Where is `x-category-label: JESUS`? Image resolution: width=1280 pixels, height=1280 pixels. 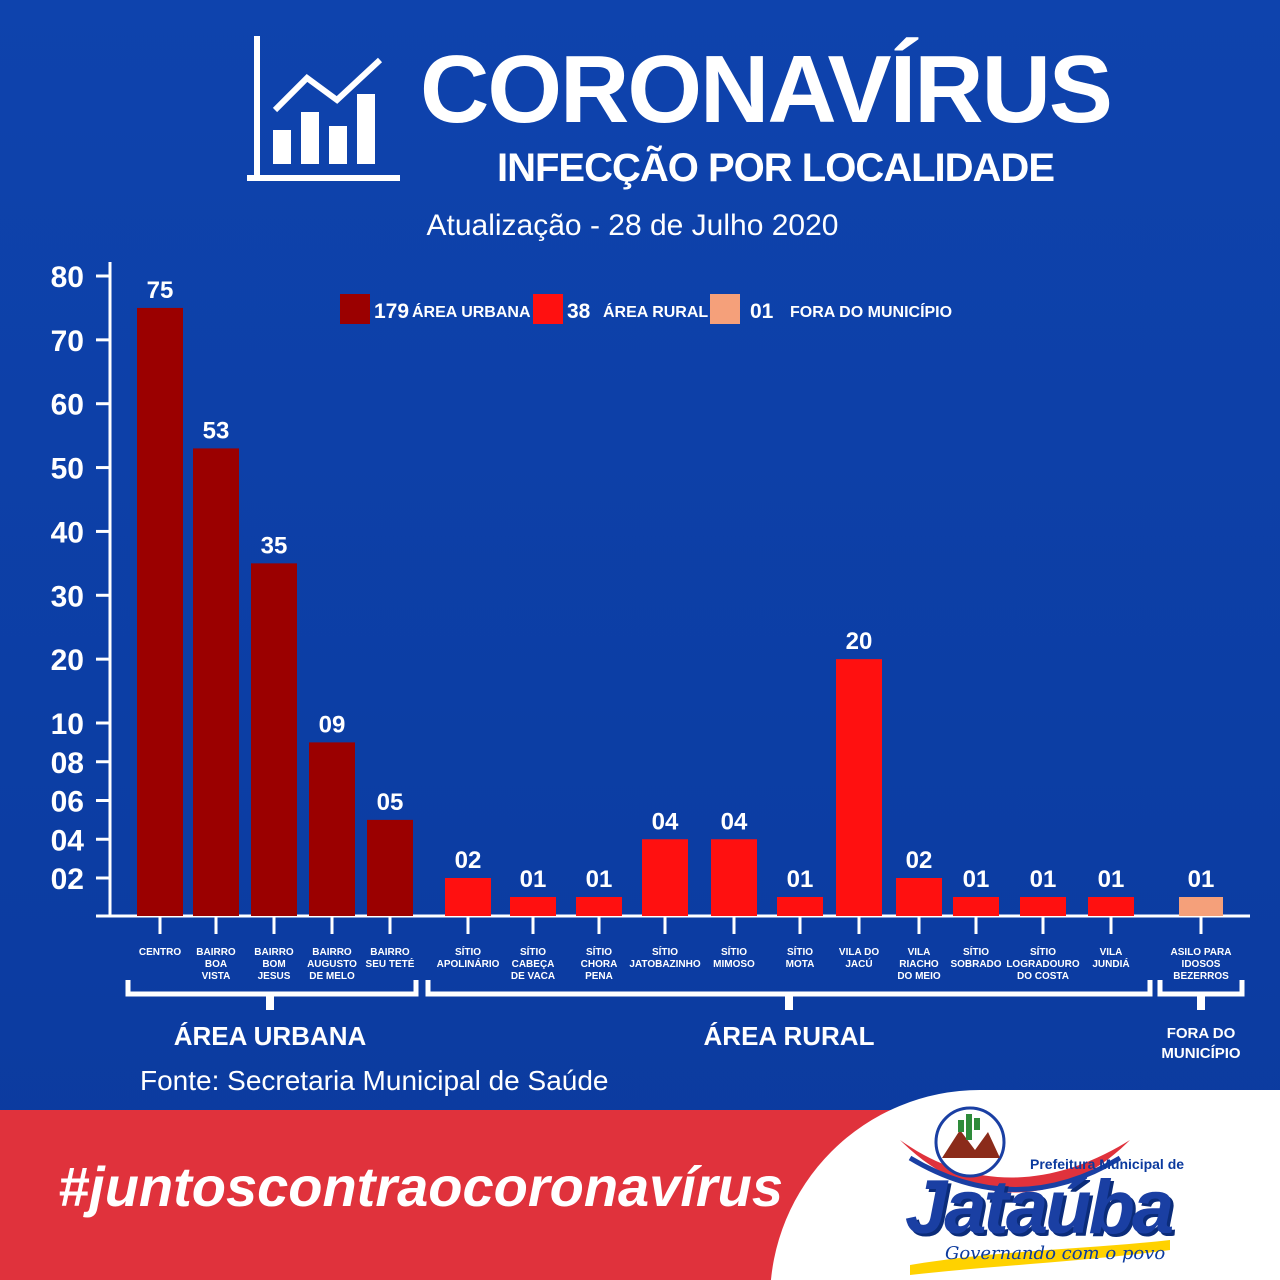 x-category-label: JESUS is located at coordinates (274, 976).